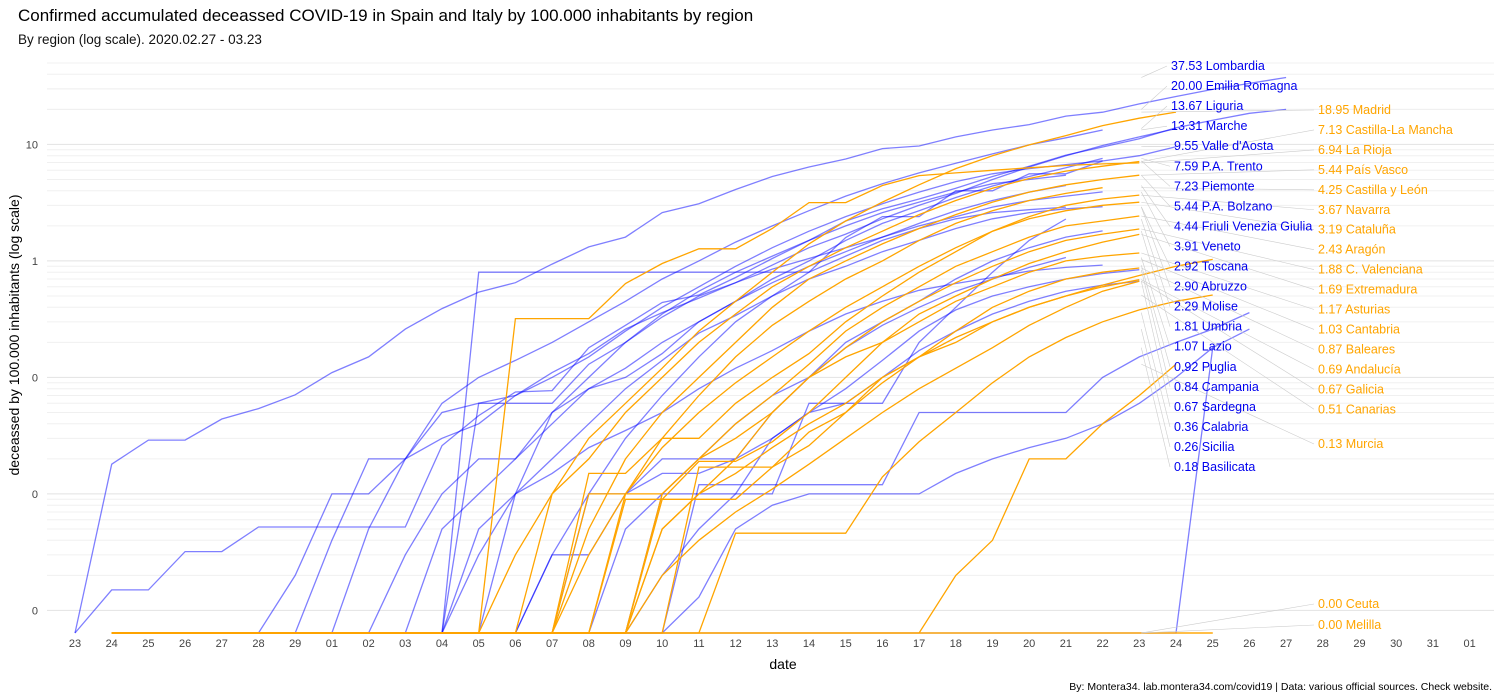  I want to click on series-label: 13.31 Marche, so click(1209, 126).